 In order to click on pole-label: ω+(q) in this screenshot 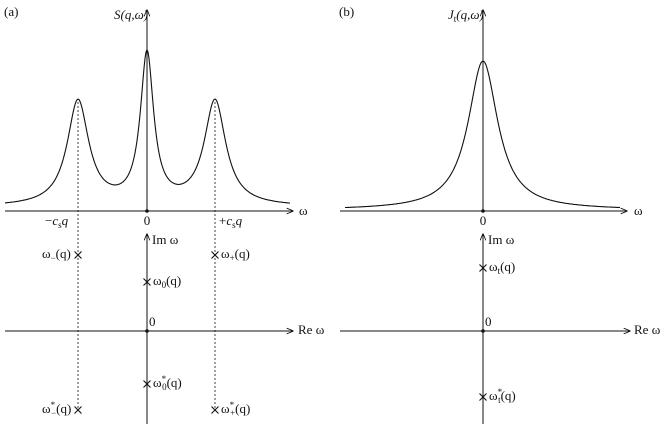, I will do `click(235, 254)`.